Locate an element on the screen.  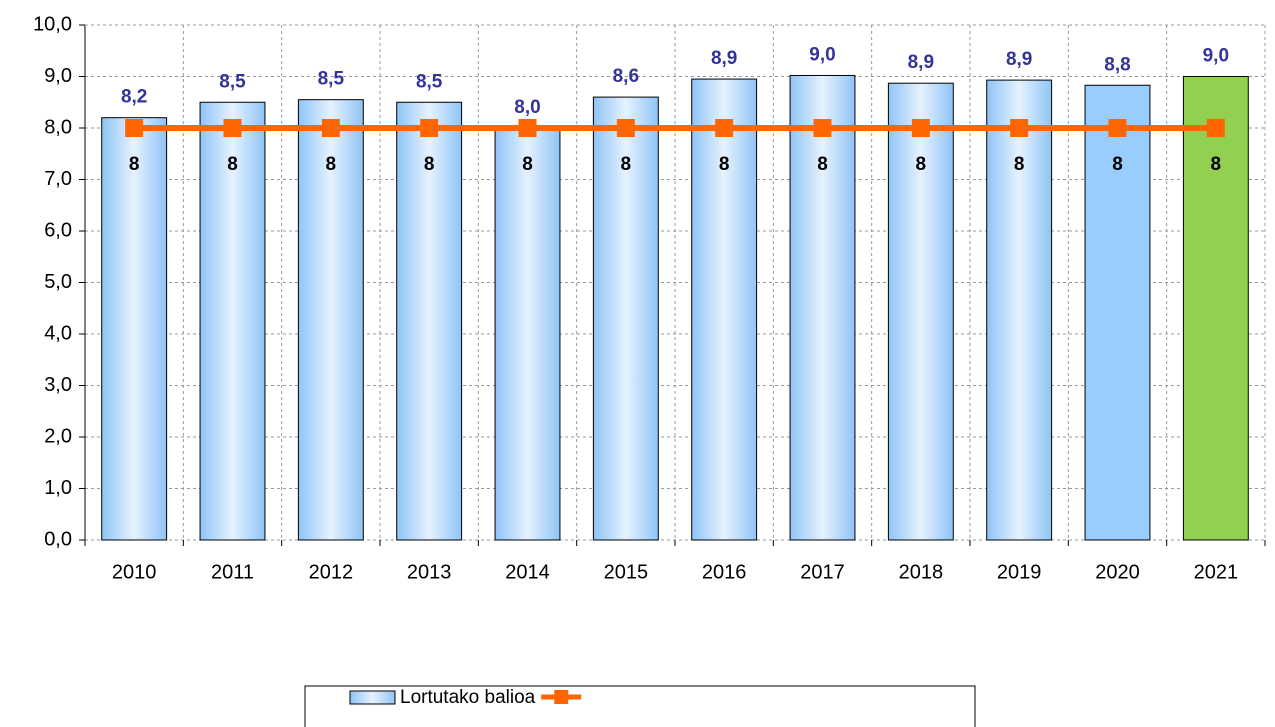
x-tick-label: 2011 is located at coordinates (232, 572).